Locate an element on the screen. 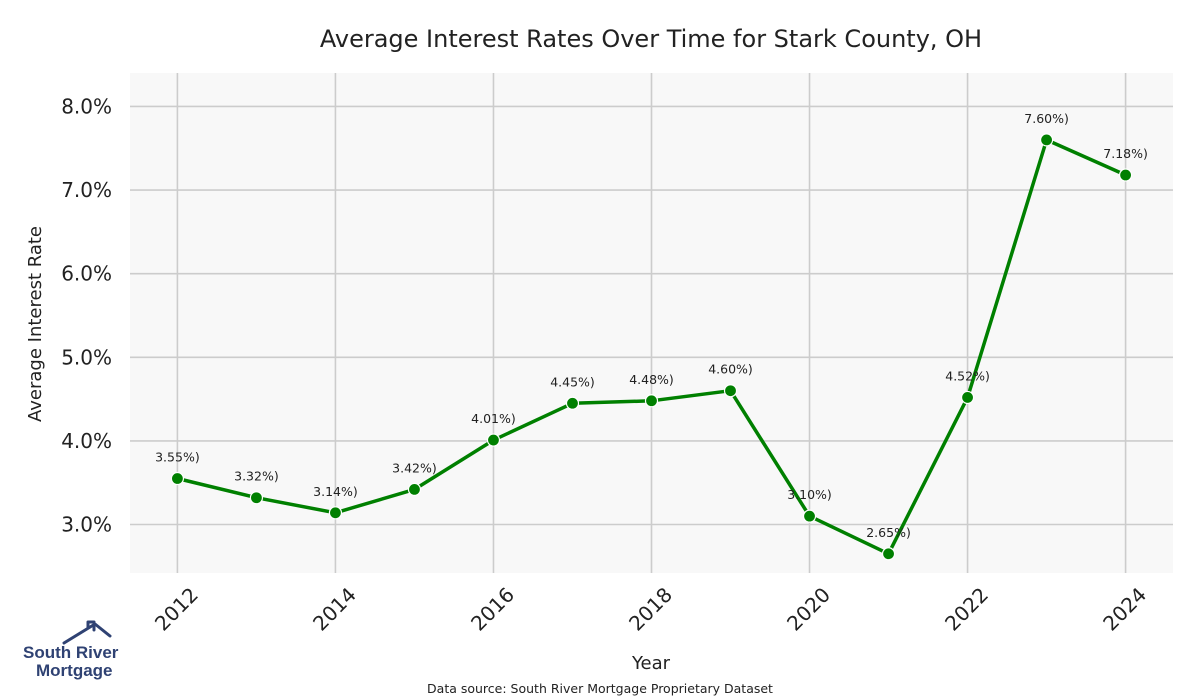 The height and width of the screenshot is (700, 1200). company-logo: South River Mortgage is located at coordinates (71, 650).